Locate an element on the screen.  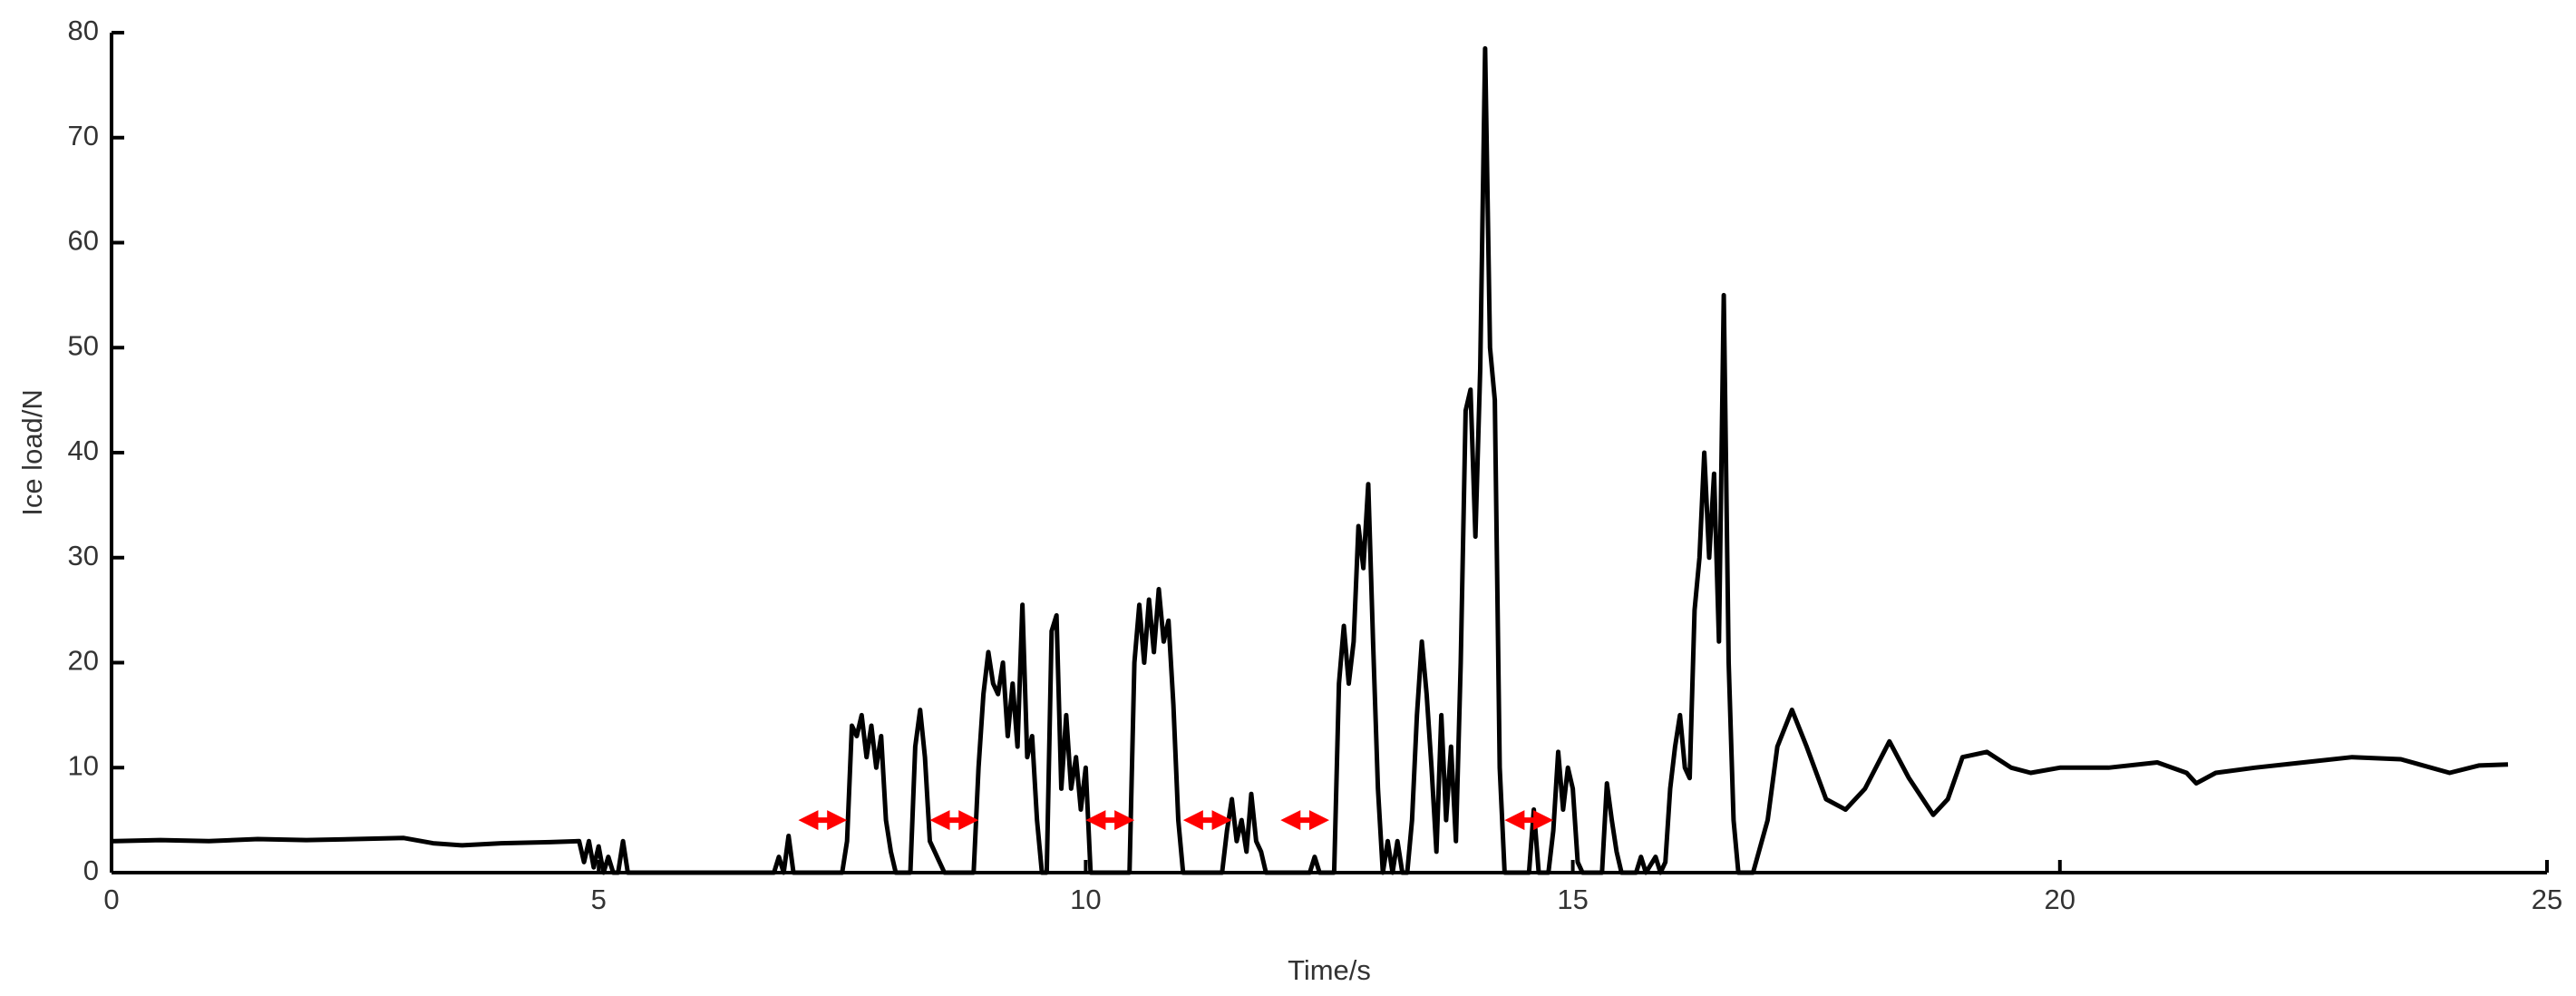
y-tick-label: 30 is located at coordinates (83, 555).